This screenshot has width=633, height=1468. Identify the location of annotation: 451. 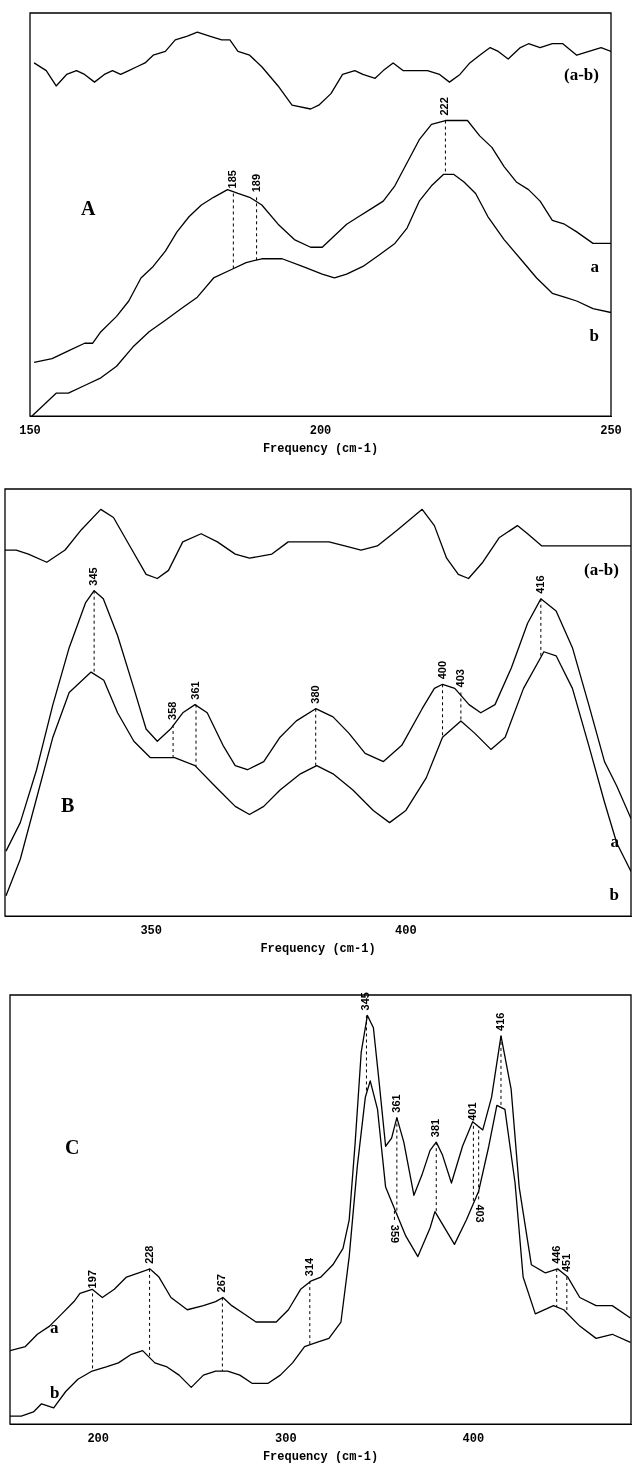
(565, 1263).